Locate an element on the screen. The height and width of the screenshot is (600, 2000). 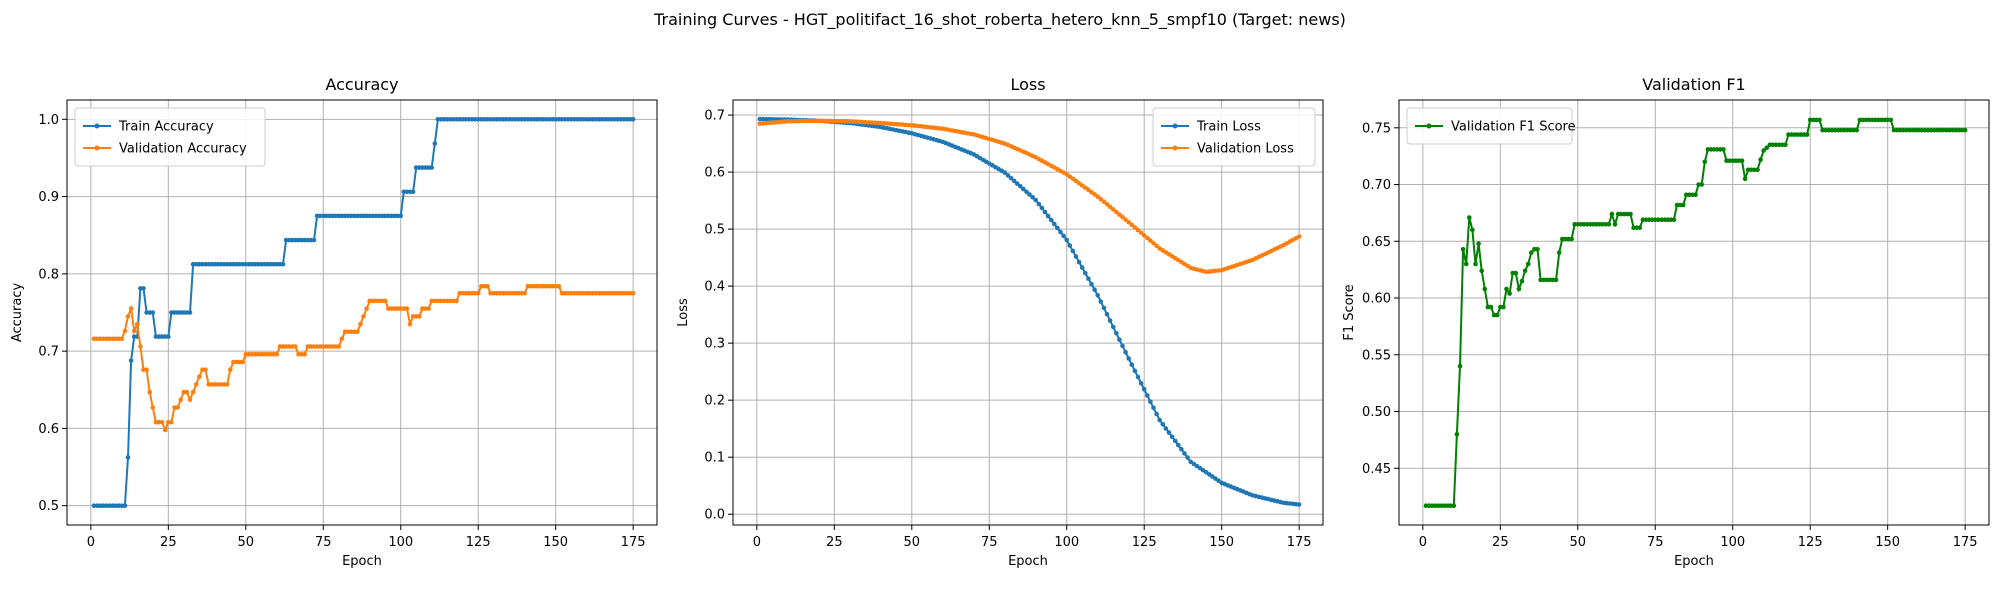
x-axis-label: Epoch is located at coordinates (1694, 561).